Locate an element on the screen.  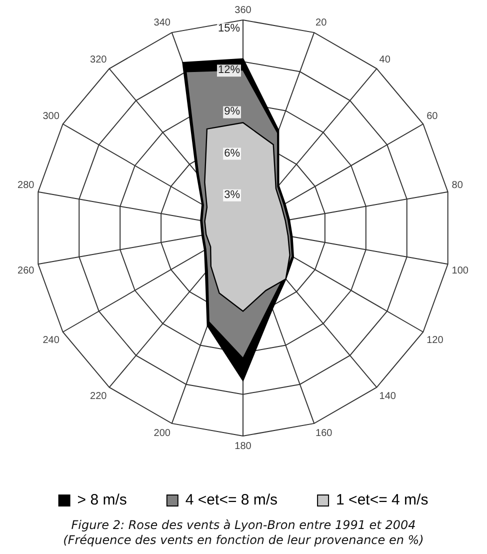
y-tick-label: 9% is located at coordinates (232, 112).